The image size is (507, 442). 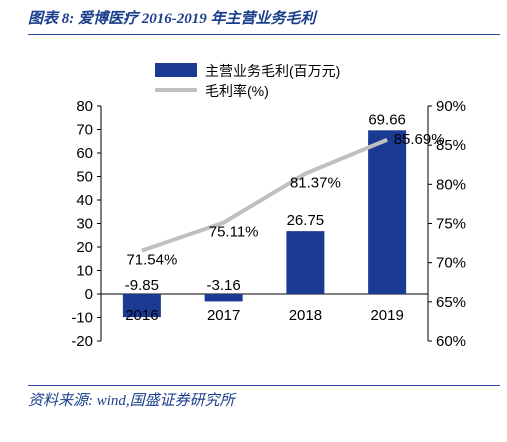 What do you see at coordinates (223, 298) in the screenshot?
I see `bar-2017` at bounding box center [223, 298].